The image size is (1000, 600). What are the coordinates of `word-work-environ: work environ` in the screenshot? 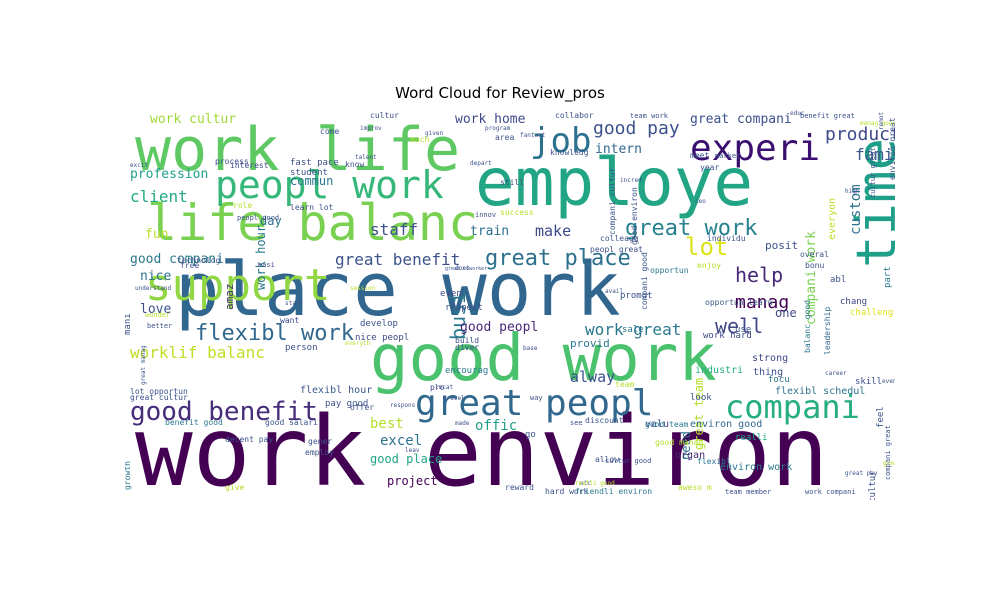 It's located at (482, 448).